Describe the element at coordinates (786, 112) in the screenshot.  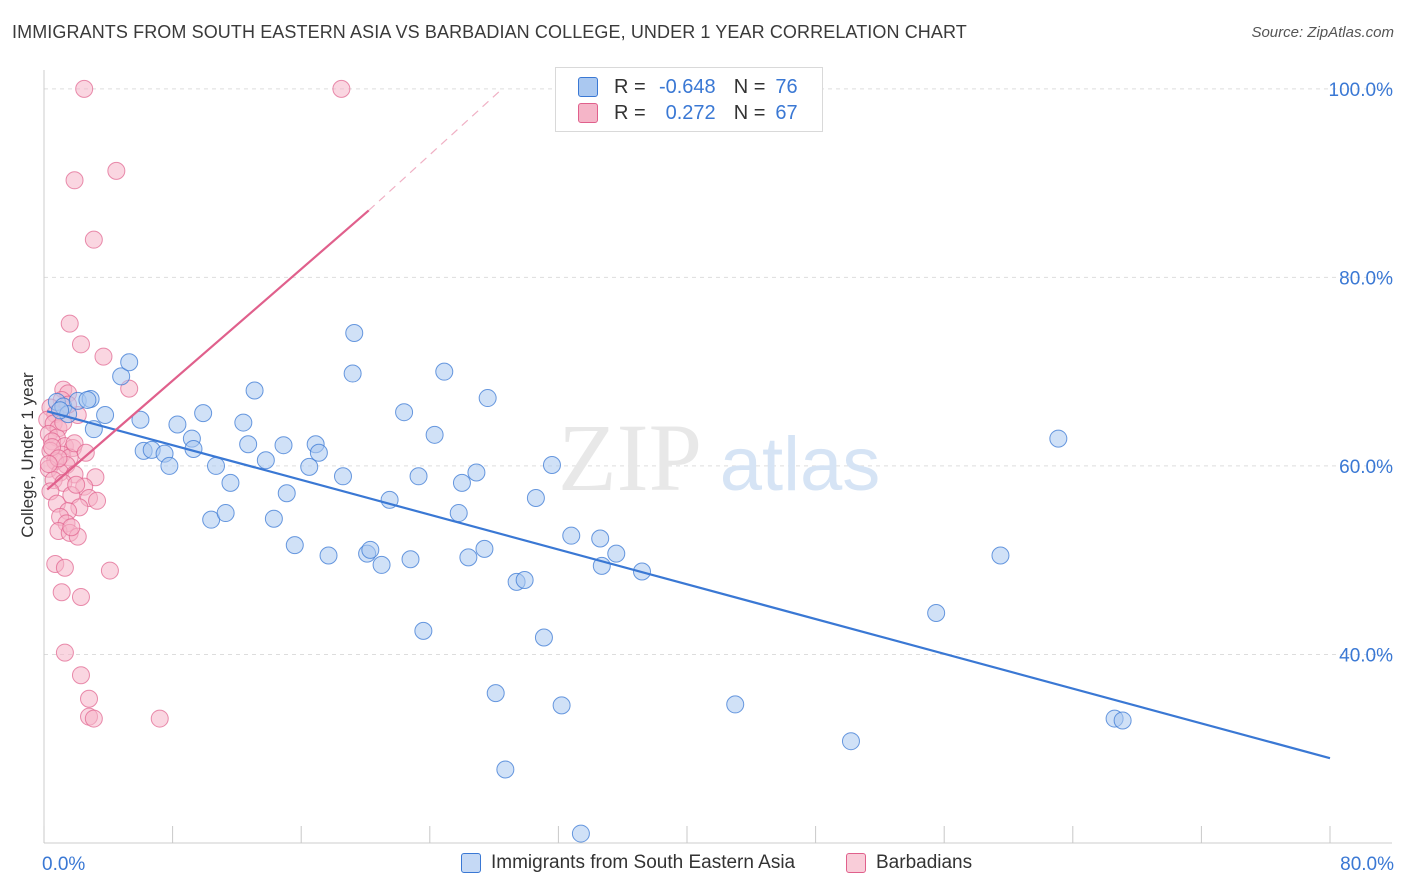
I see `n-value: 67` at that location.